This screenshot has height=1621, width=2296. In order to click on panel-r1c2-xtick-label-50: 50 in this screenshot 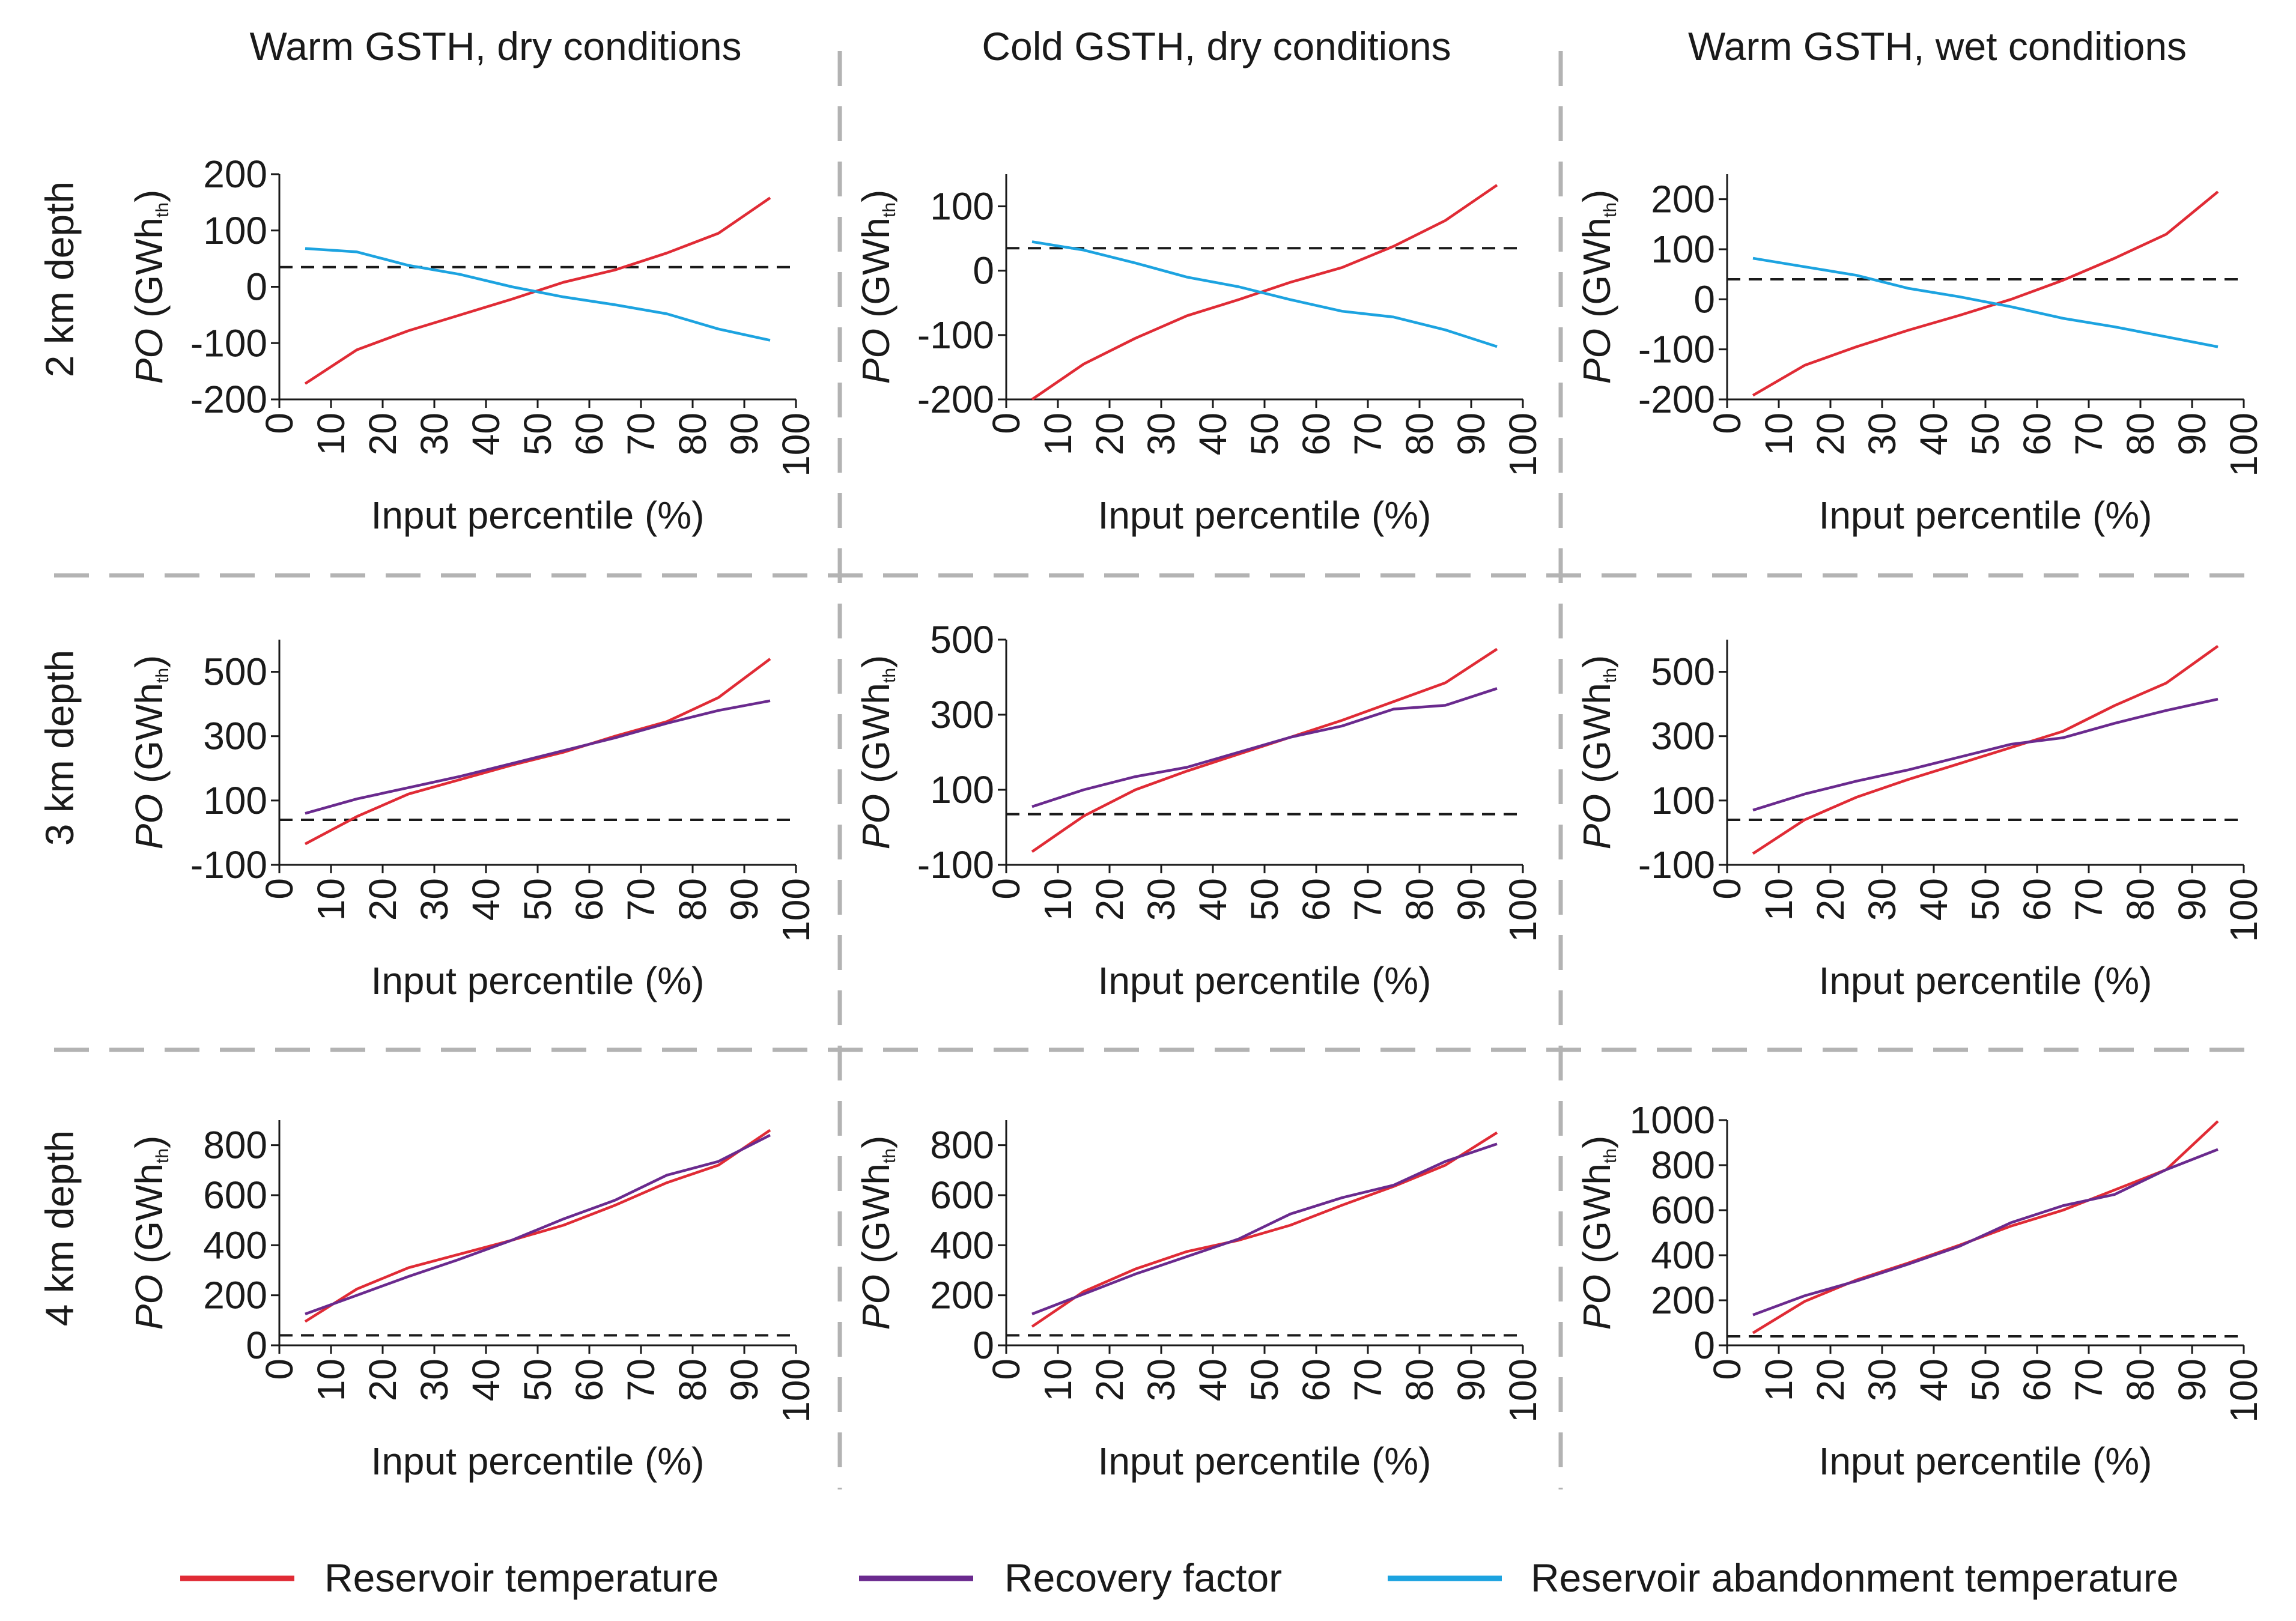, I will do `click(1264, 434)`.